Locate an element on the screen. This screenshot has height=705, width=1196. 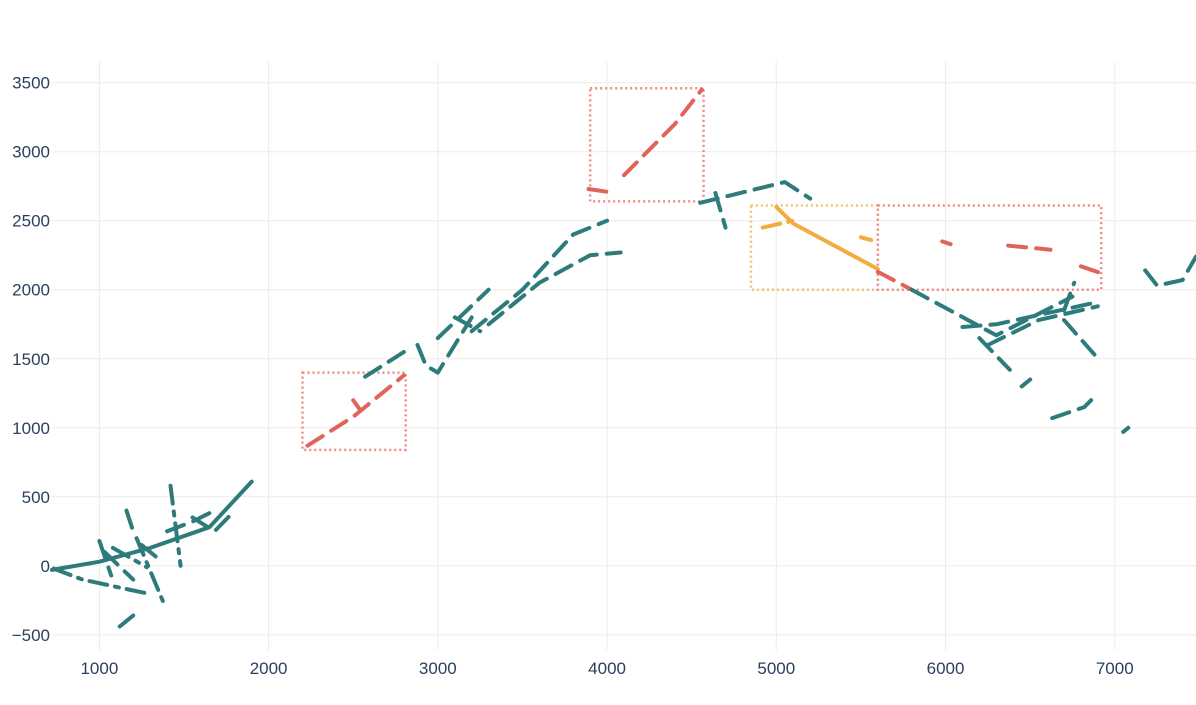
y-axis-tick-labels: −500 0 500 1000 1500 2000 2500 3000 3500 is located at coordinates (31, 359).